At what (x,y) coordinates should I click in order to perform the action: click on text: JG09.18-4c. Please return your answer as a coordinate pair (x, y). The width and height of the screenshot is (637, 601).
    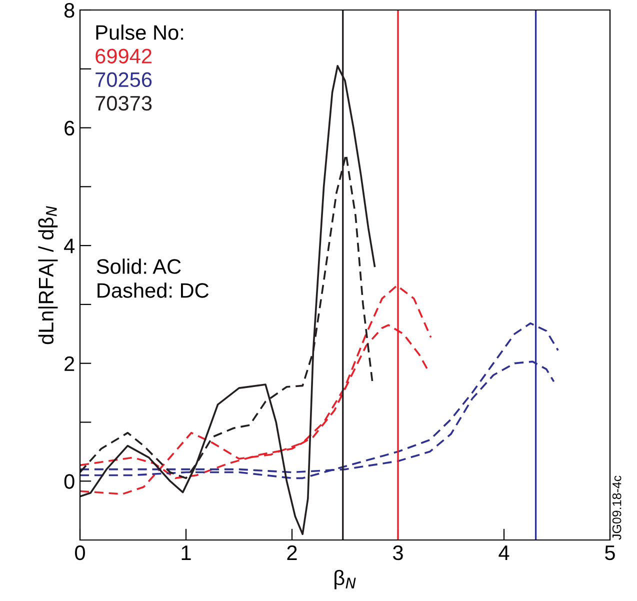
    Looking at the image, I should click on (617, 508).